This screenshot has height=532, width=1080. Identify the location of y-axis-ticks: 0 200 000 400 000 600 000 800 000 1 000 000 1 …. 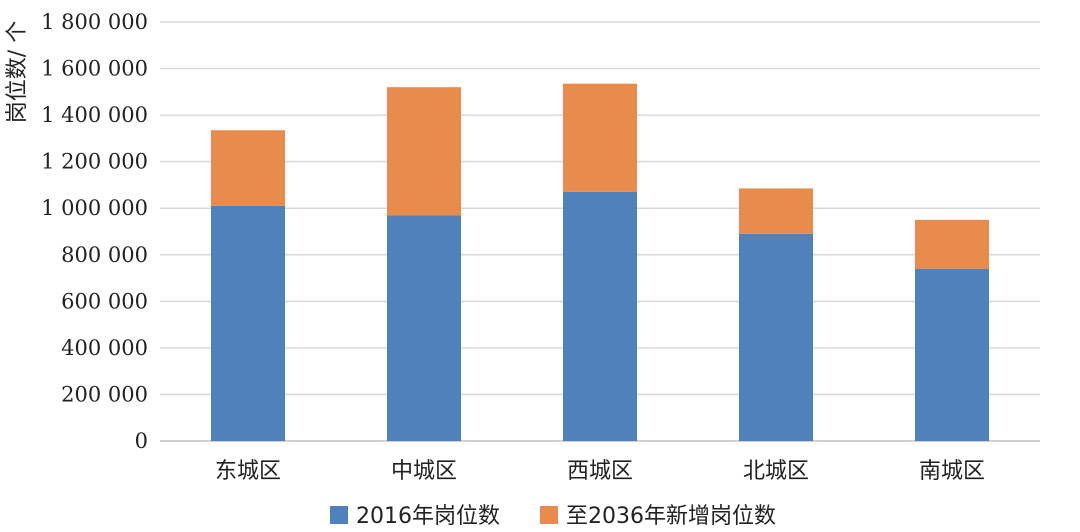
(94, 231).